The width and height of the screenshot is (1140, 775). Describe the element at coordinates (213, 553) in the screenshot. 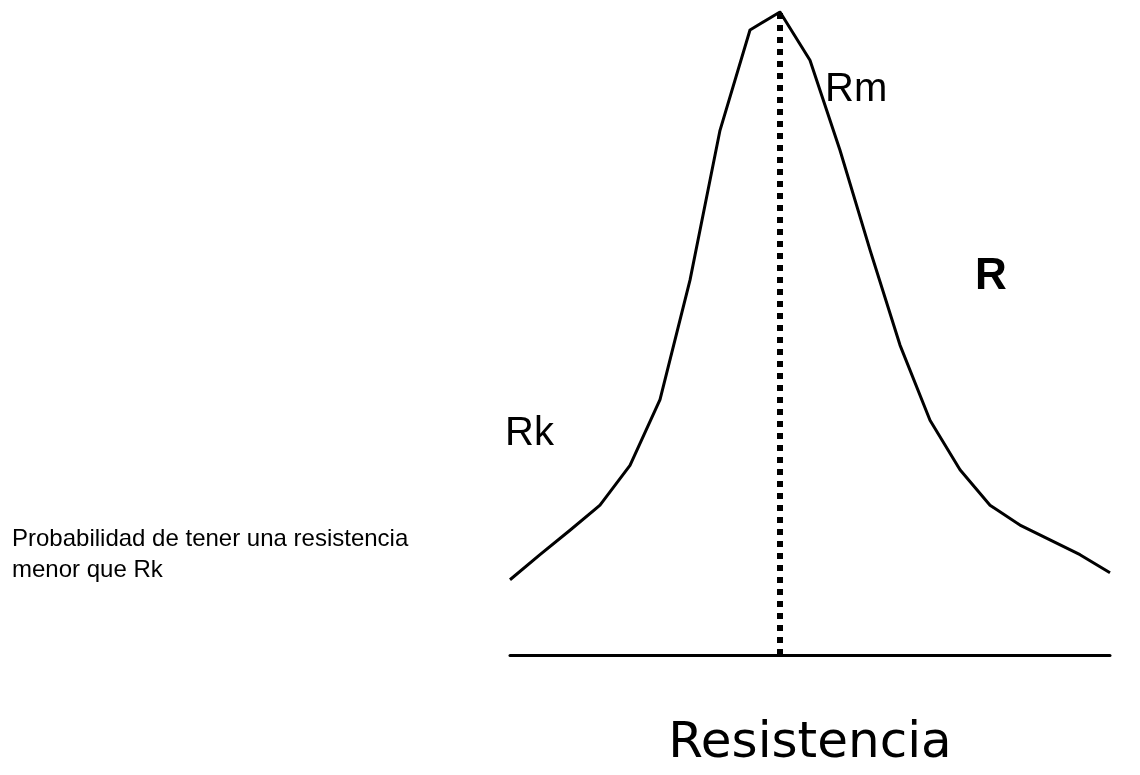

I see `text: Probabilidad de tener una resistencia menor que Rk` at that location.